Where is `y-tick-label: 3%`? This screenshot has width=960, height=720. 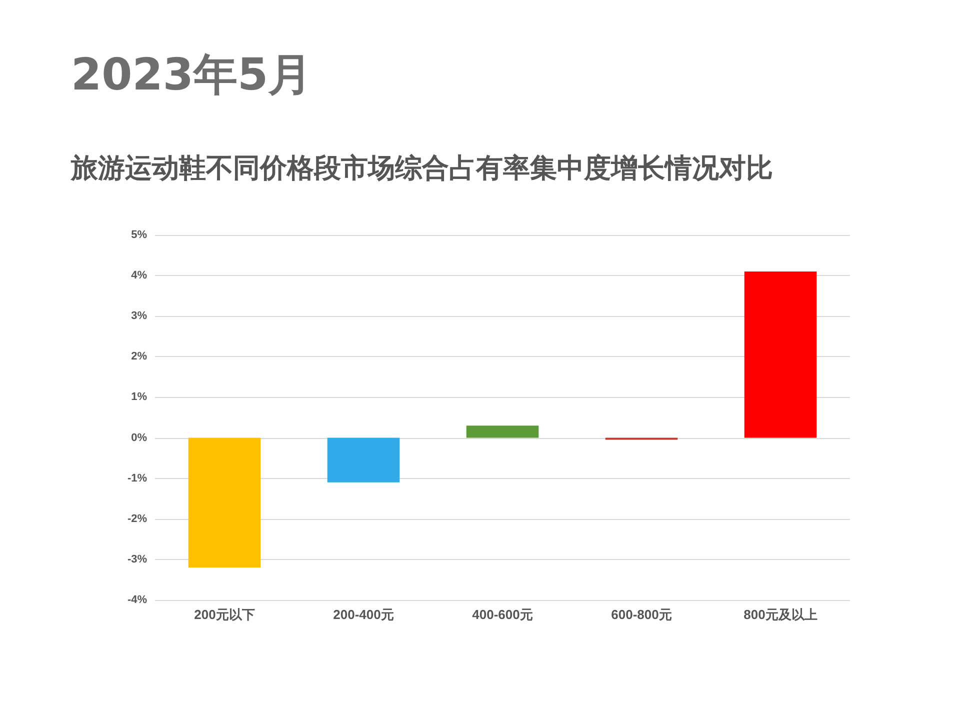 y-tick-label: 3% is located at coordinates (139, 316).